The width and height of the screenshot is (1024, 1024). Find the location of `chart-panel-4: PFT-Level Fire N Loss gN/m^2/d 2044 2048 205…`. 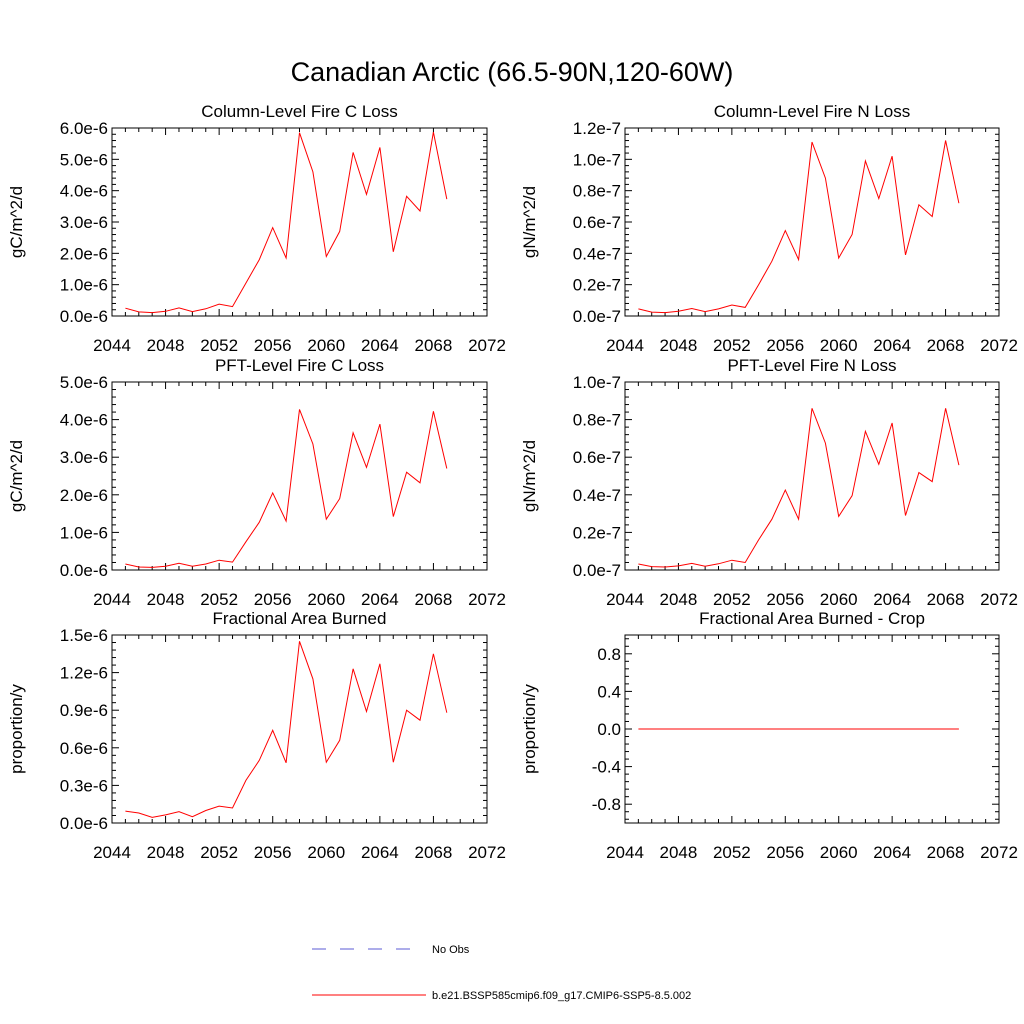

chart-panel-4: PFT-Level Fire N Loss gN/m^2/d 2044 2048 205… is located at coordinates (769, 482).